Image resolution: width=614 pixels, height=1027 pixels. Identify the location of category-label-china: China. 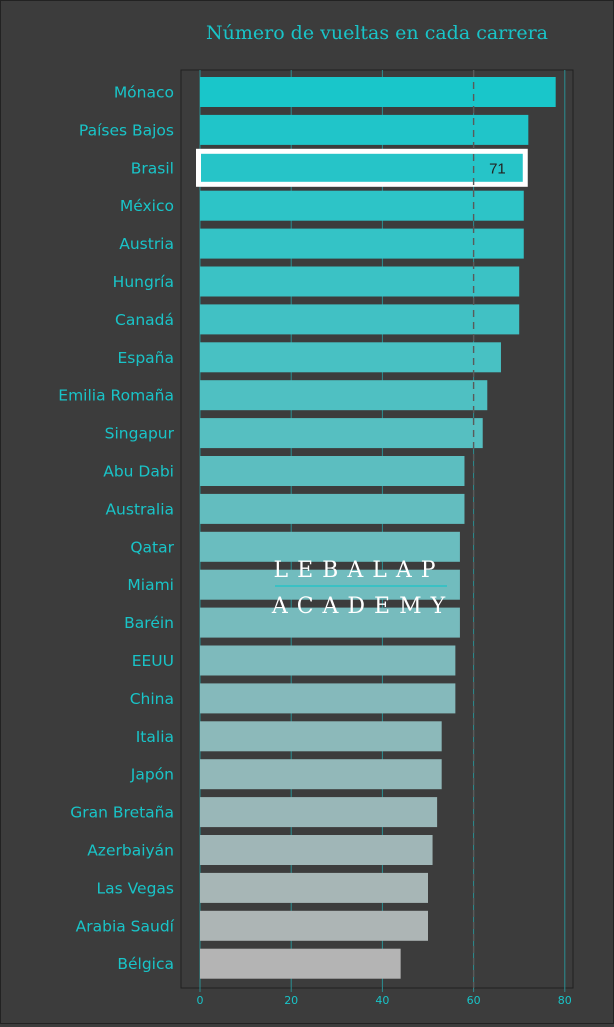
(152, 699).